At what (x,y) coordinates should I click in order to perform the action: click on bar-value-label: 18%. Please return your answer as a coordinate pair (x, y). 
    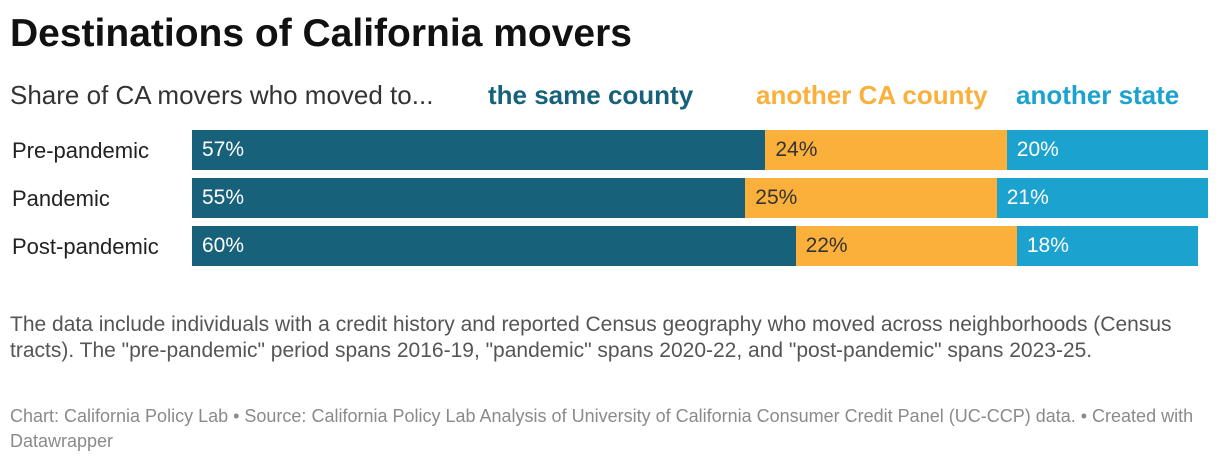
    Looking at the image, I should click on (1047, 245).